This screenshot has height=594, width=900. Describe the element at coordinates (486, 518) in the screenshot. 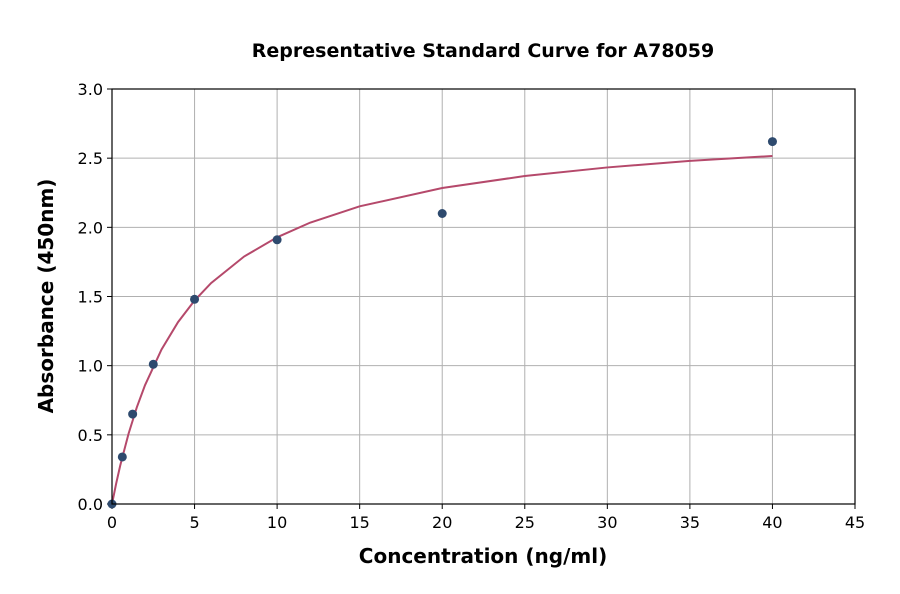

I see `x-axis-ticks: 0 5 10 15 20 25 30 35 40 45` at that location.